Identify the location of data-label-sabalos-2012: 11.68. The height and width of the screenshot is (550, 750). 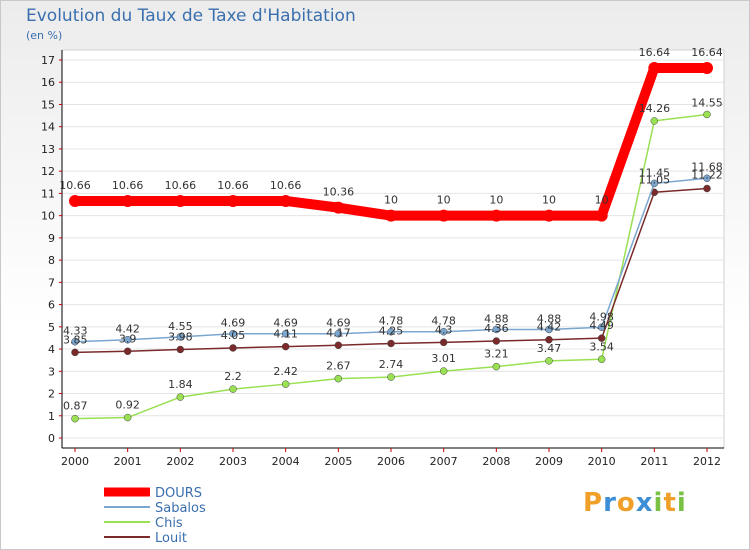
(707, 166).